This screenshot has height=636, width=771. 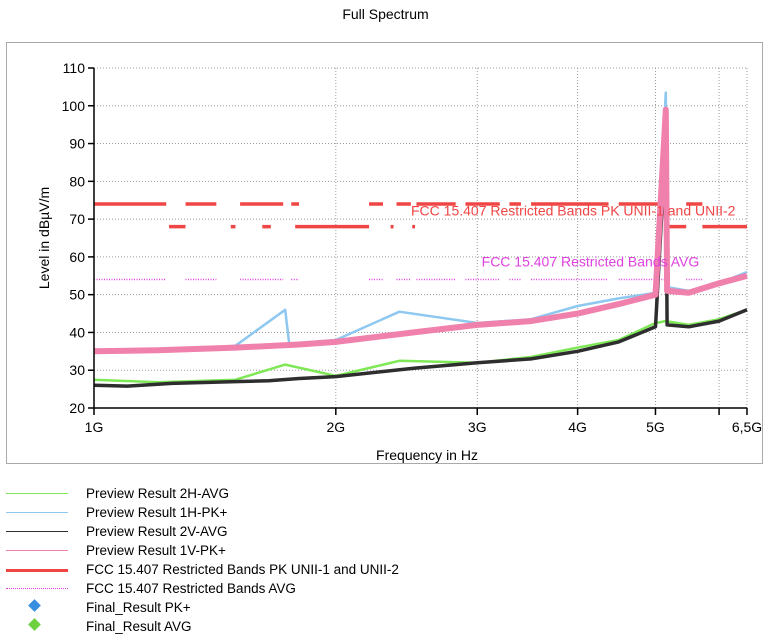 What do you see at coordinates (356, 493) in the screenshot?
I see `legend-entry: Preview Result 2H-AVG` at bounding box center [356, 493].